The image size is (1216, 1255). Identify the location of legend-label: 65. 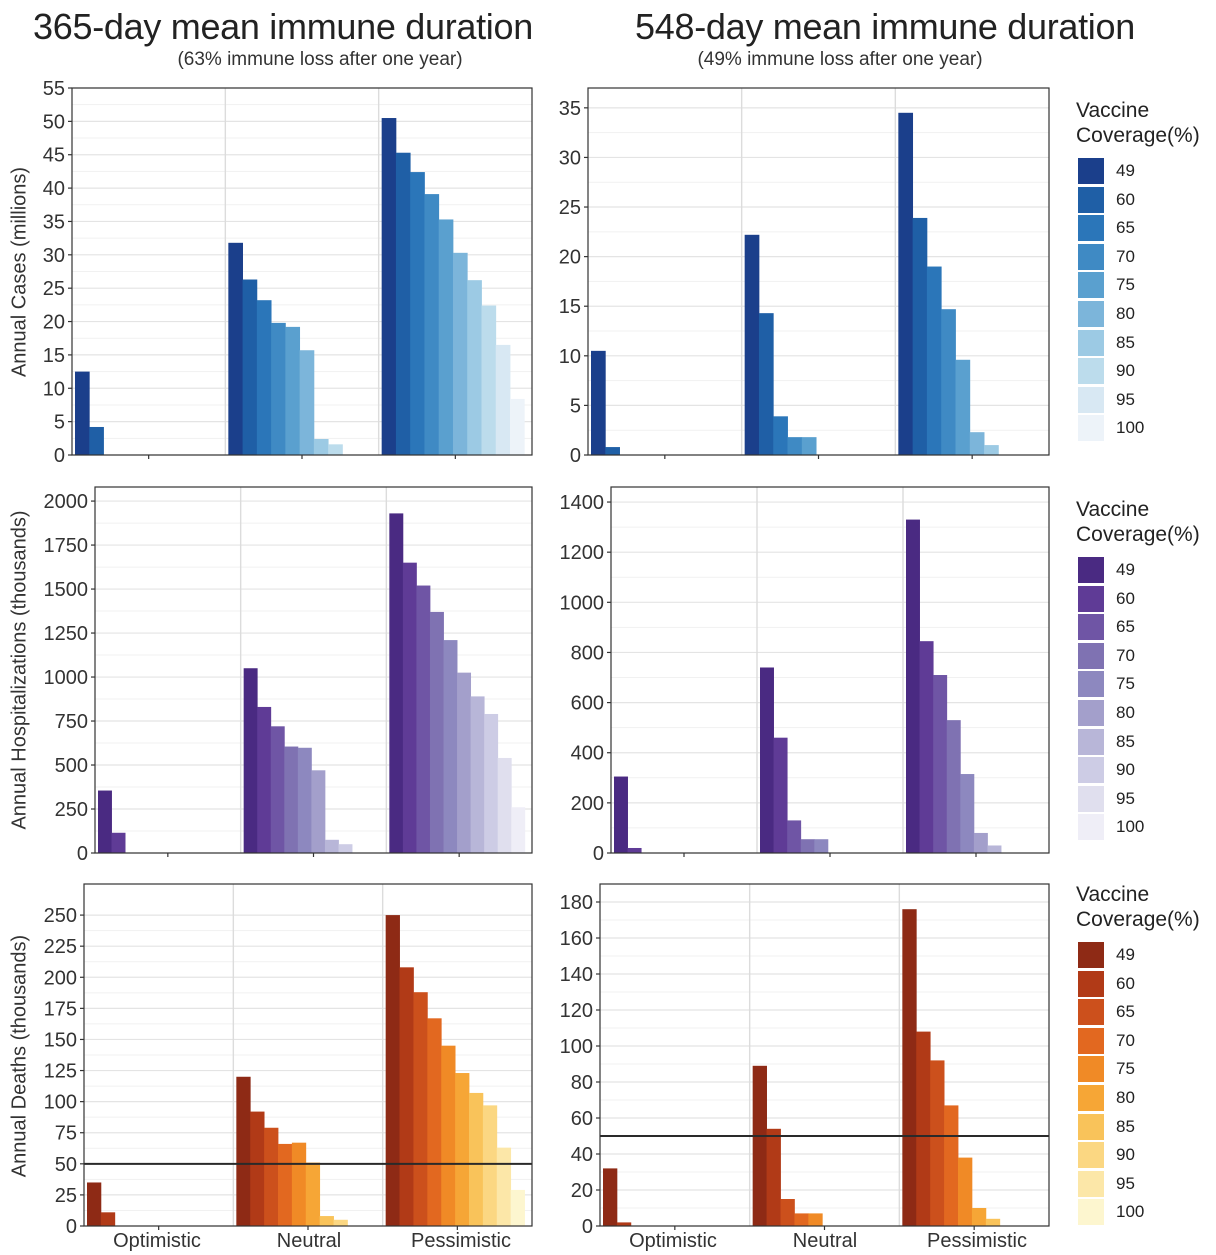
(1125, 627).